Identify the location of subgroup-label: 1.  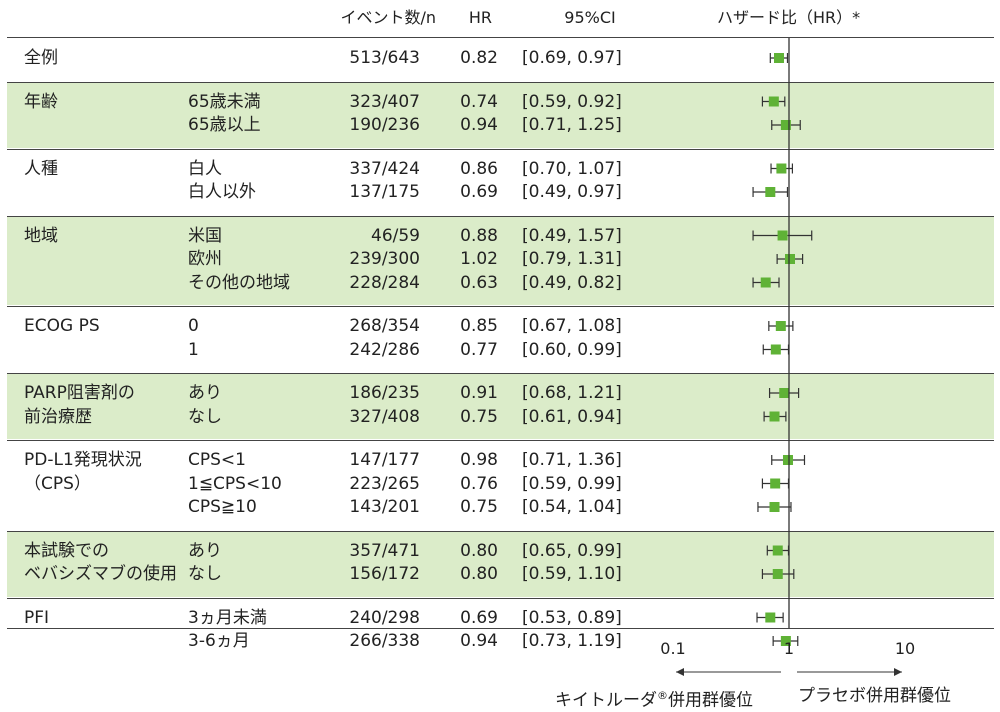
(193, 349).